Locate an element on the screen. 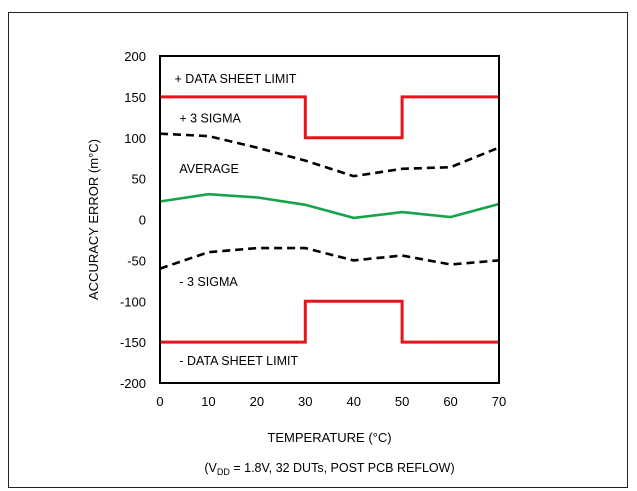  x-tick-label: 10 is located at coordinates (208, 401).